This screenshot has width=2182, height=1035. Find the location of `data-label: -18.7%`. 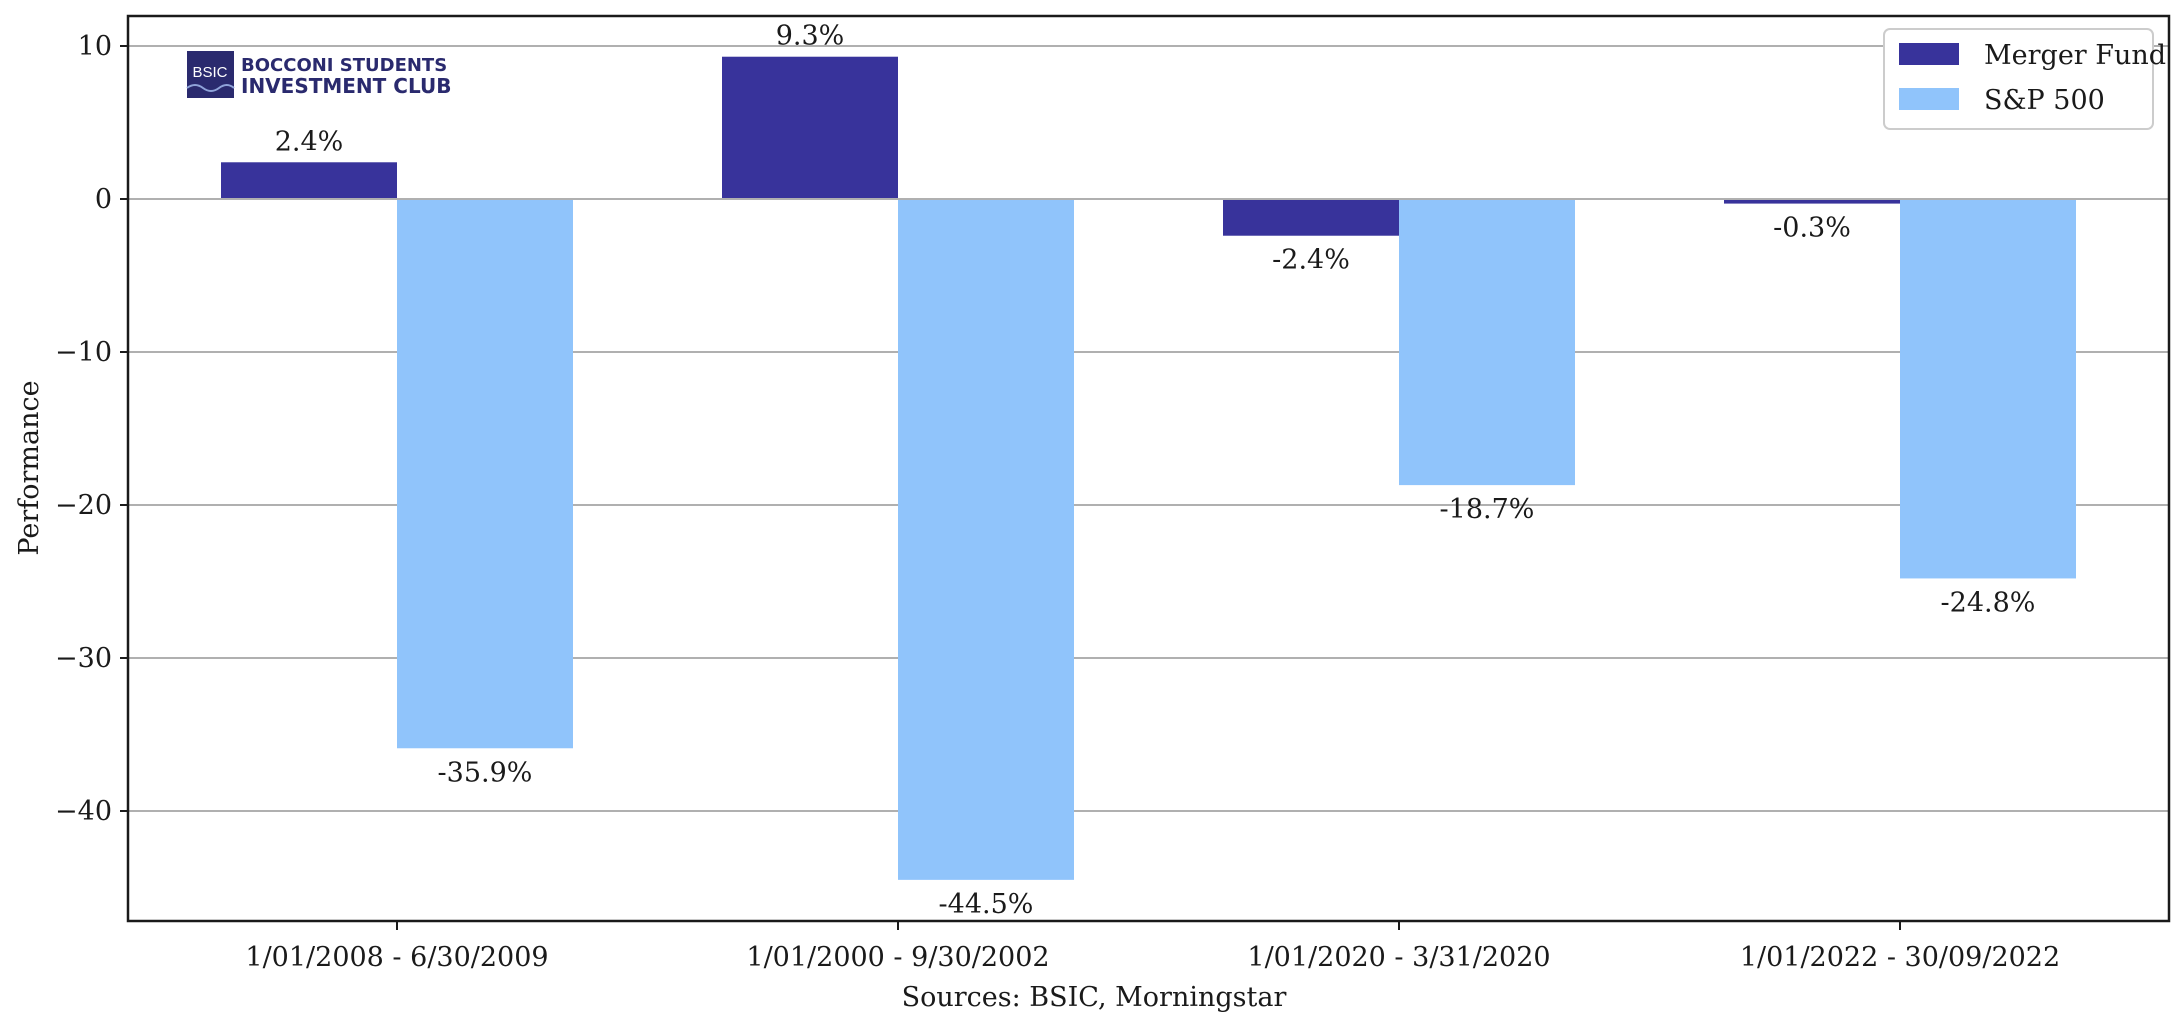

data-label: -18.7% is located at coordinates (1487, 509).